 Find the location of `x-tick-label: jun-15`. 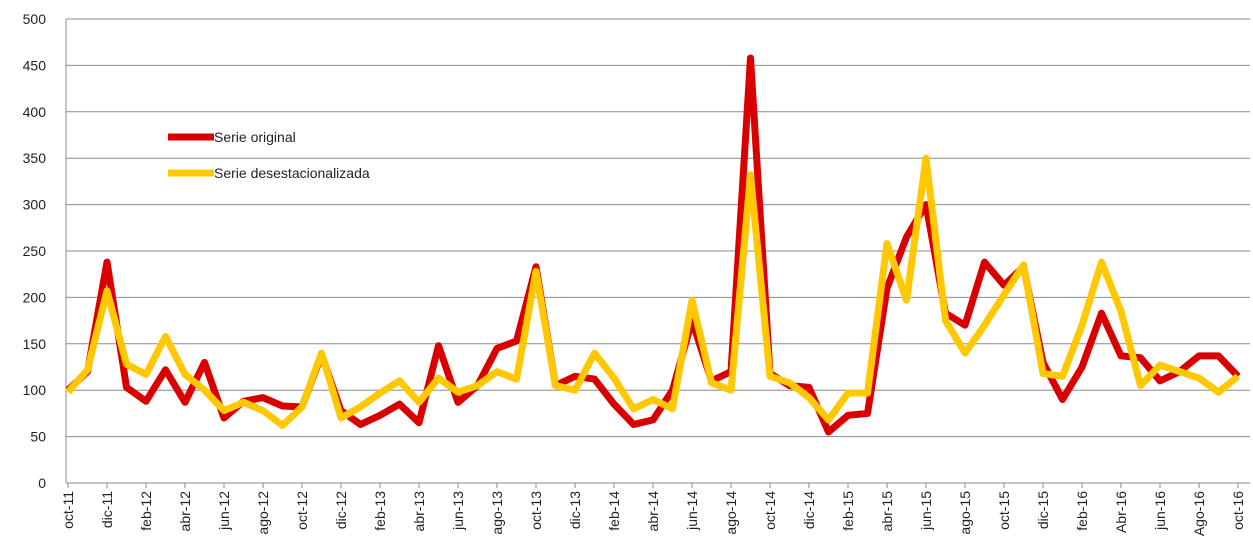

x-tick-label: jun-15 is located at coordinates (926, 511).